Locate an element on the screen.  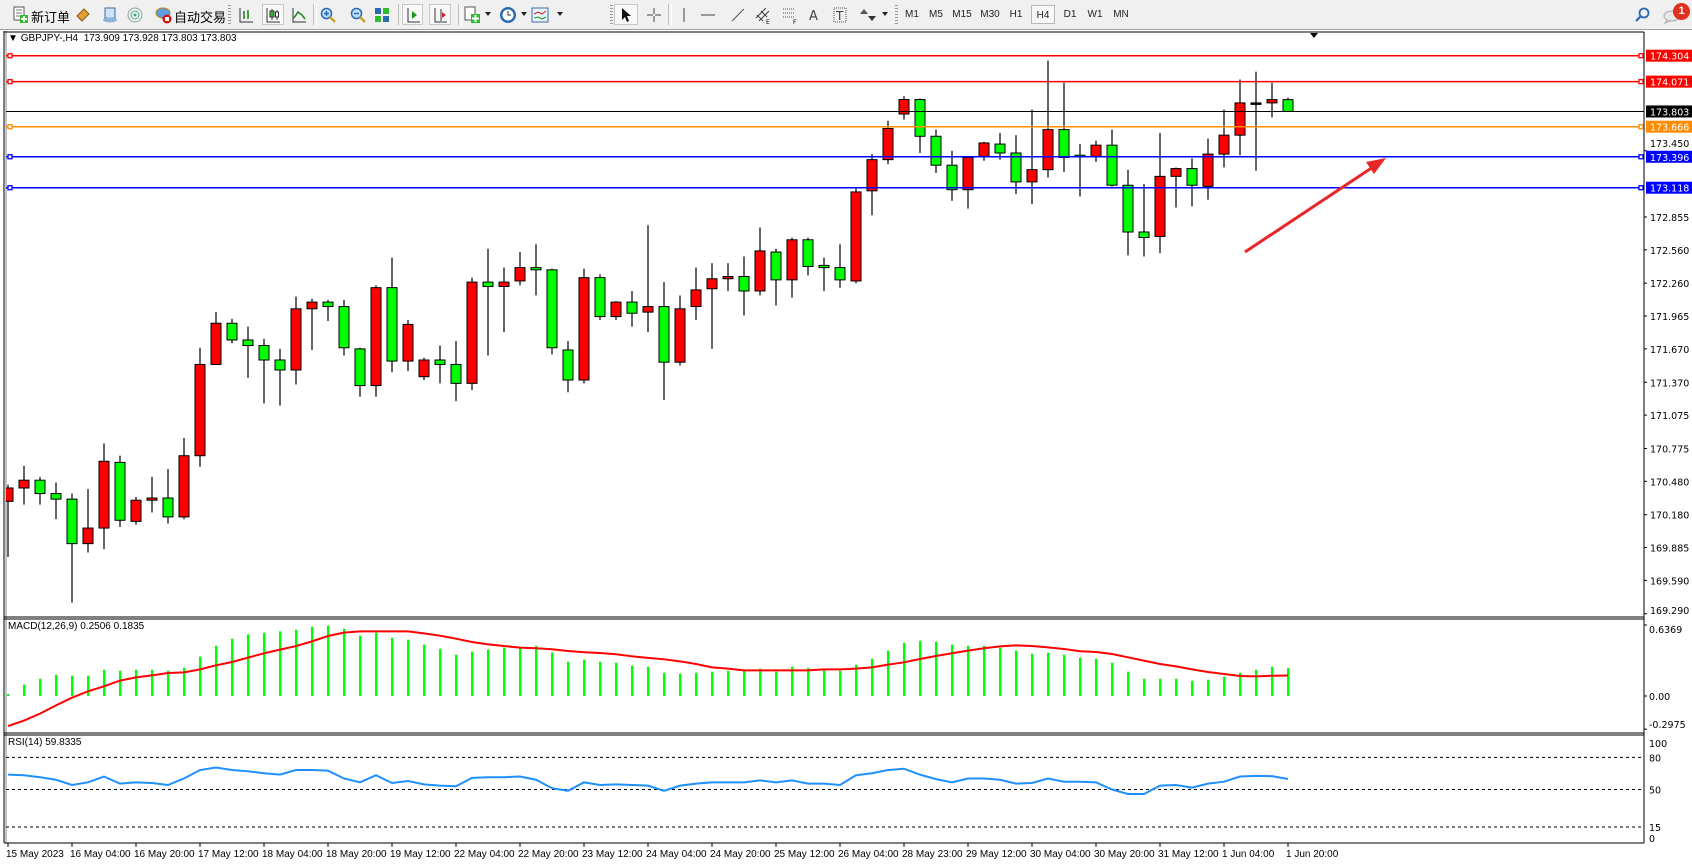
timeframe-m30: M30 is located at coordinates (990, 14).